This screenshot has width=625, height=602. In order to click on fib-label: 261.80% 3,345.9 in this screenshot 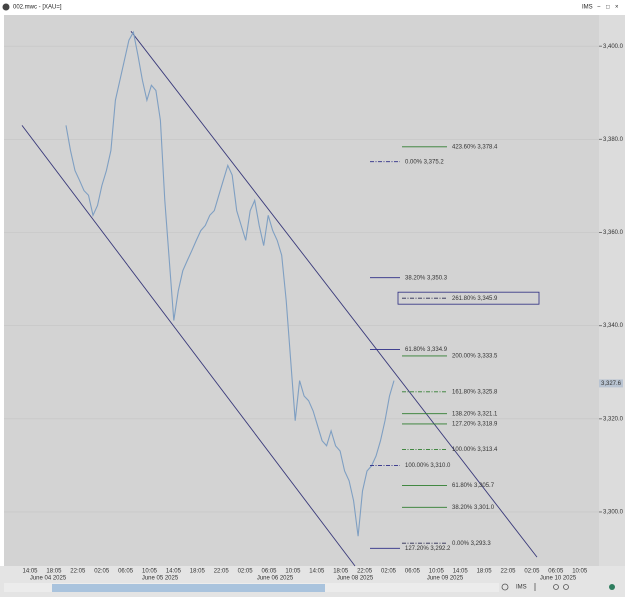, I will do `click(475, 299)`.